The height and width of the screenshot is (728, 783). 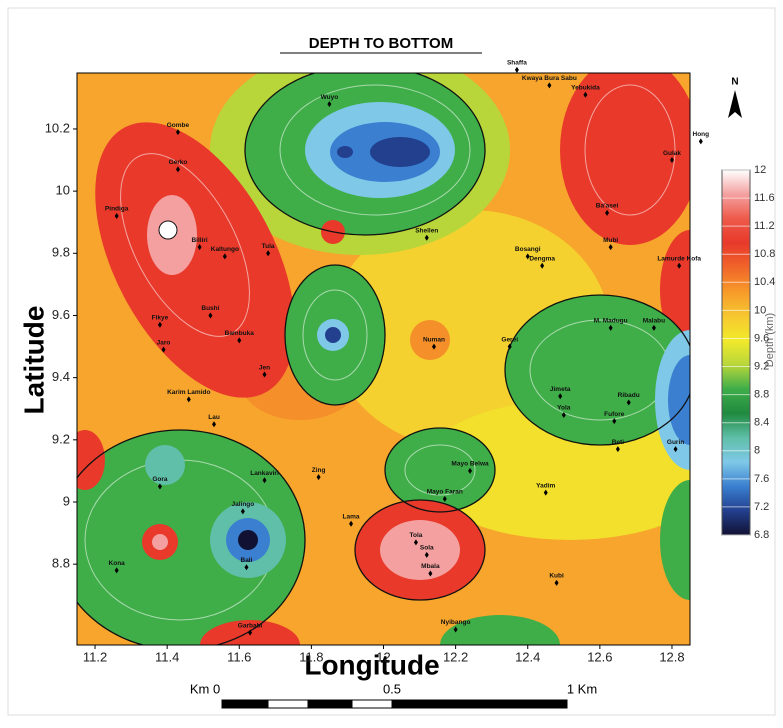 What do you see at coordinates (61, 252) in the screenshot?
I see `y-tick-label: 9.8` at bounding box center [61, 252].